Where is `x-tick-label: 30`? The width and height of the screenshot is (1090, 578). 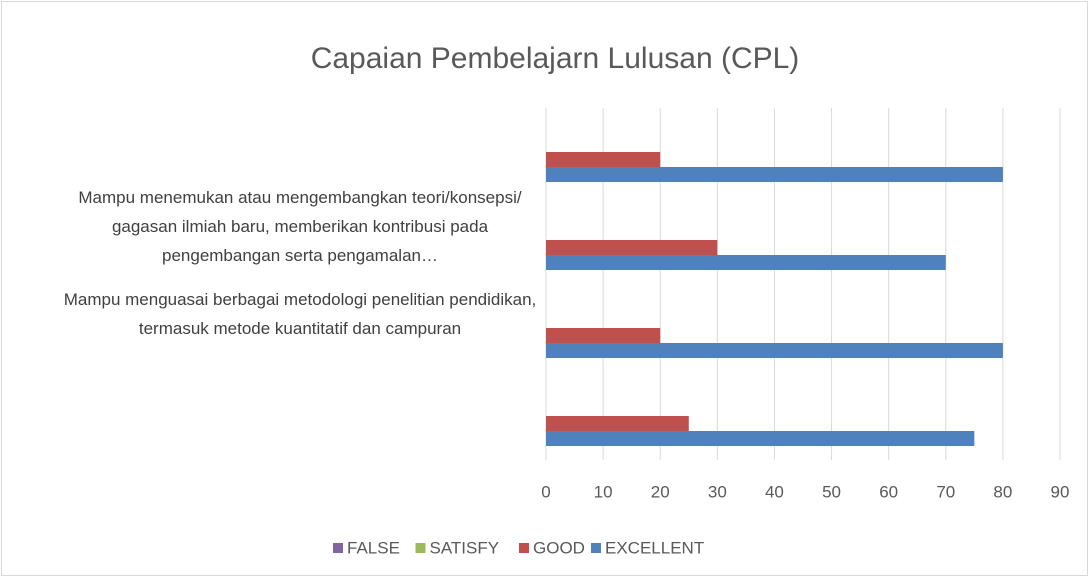
x-tick-label: 30 is located at coordinates (717, 491).